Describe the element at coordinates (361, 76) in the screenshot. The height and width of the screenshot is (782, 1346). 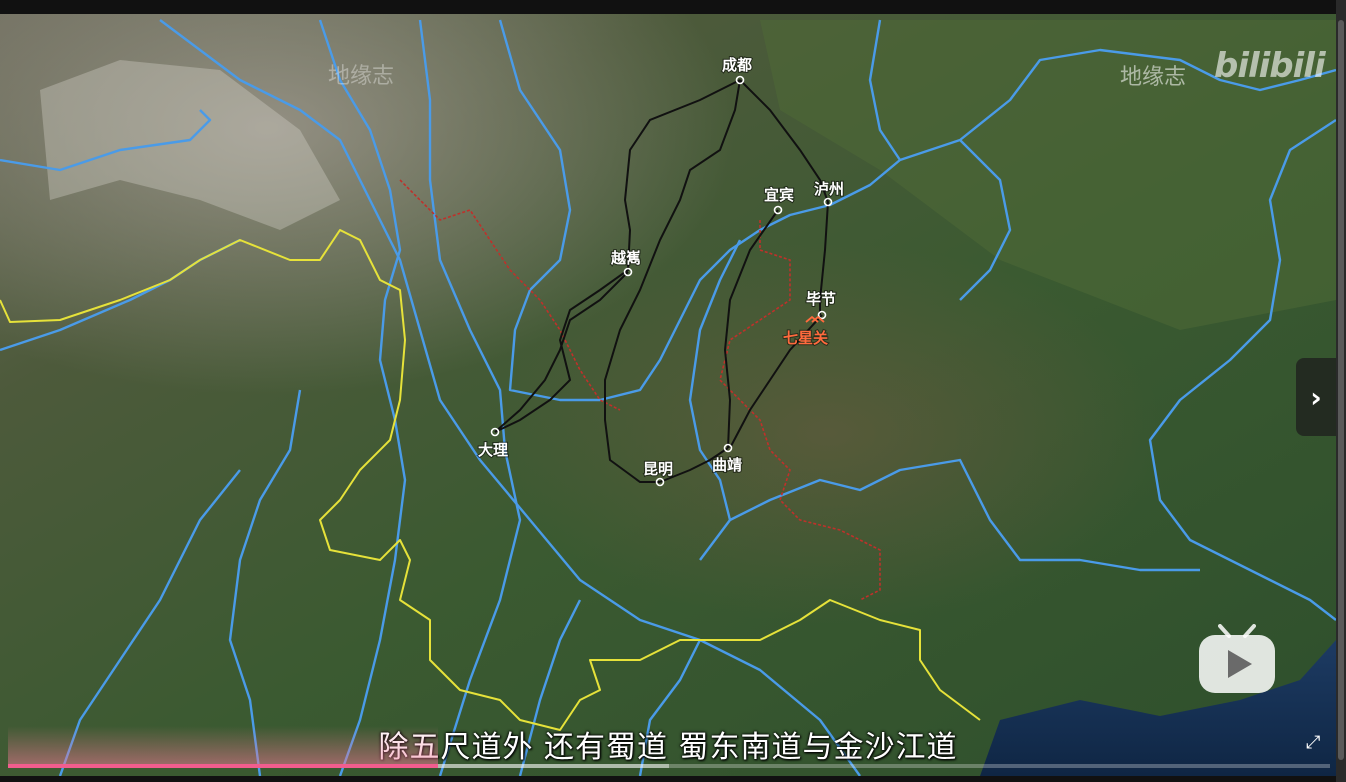
I see `watermark-left: 地缘志` at that location.